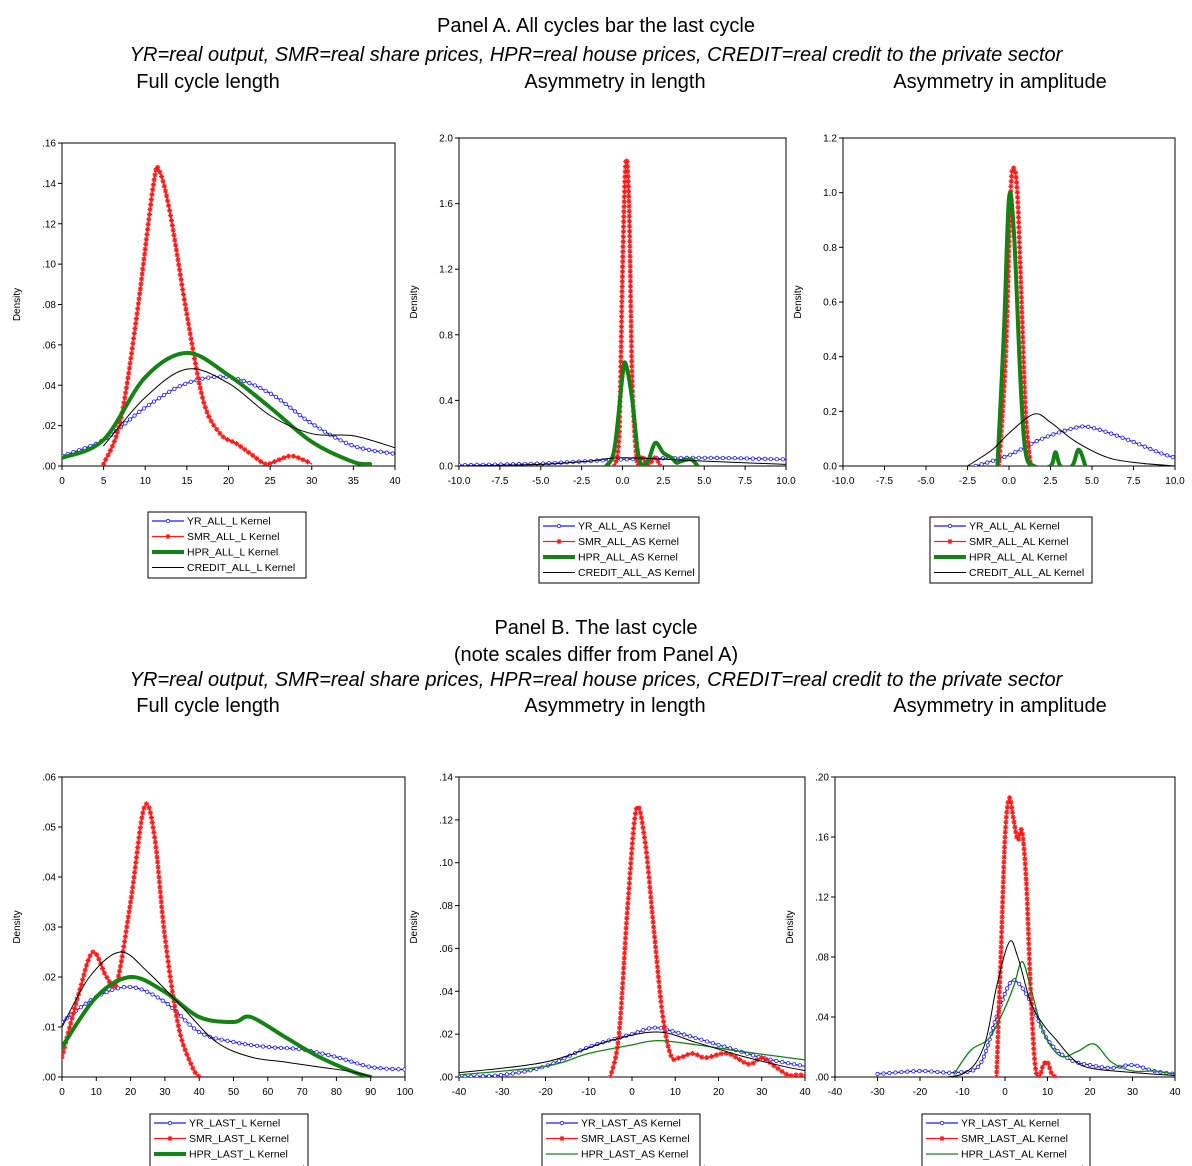 The width and height of the screenshot is (1192, 1166). Describe the element at coordinates (49, 265) in the screenshot. I see `y-tick-label: .10` at that location.